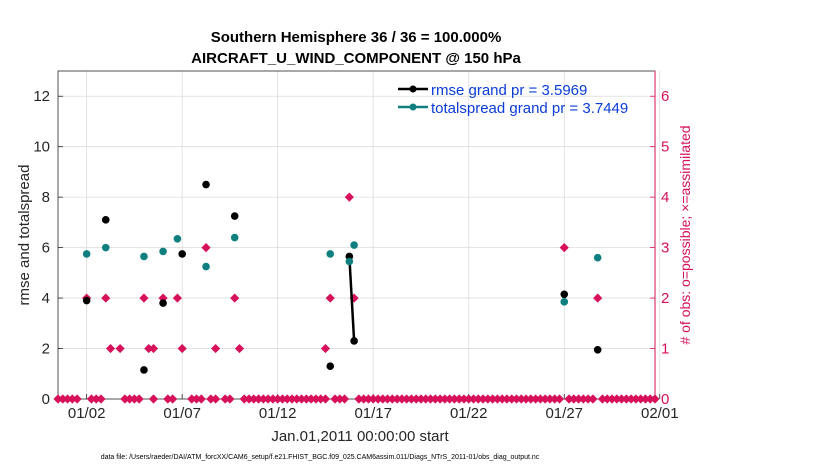 This screenshot has height=470, width=830. I want to click on legend-marker-rmse, so click(413, 89).